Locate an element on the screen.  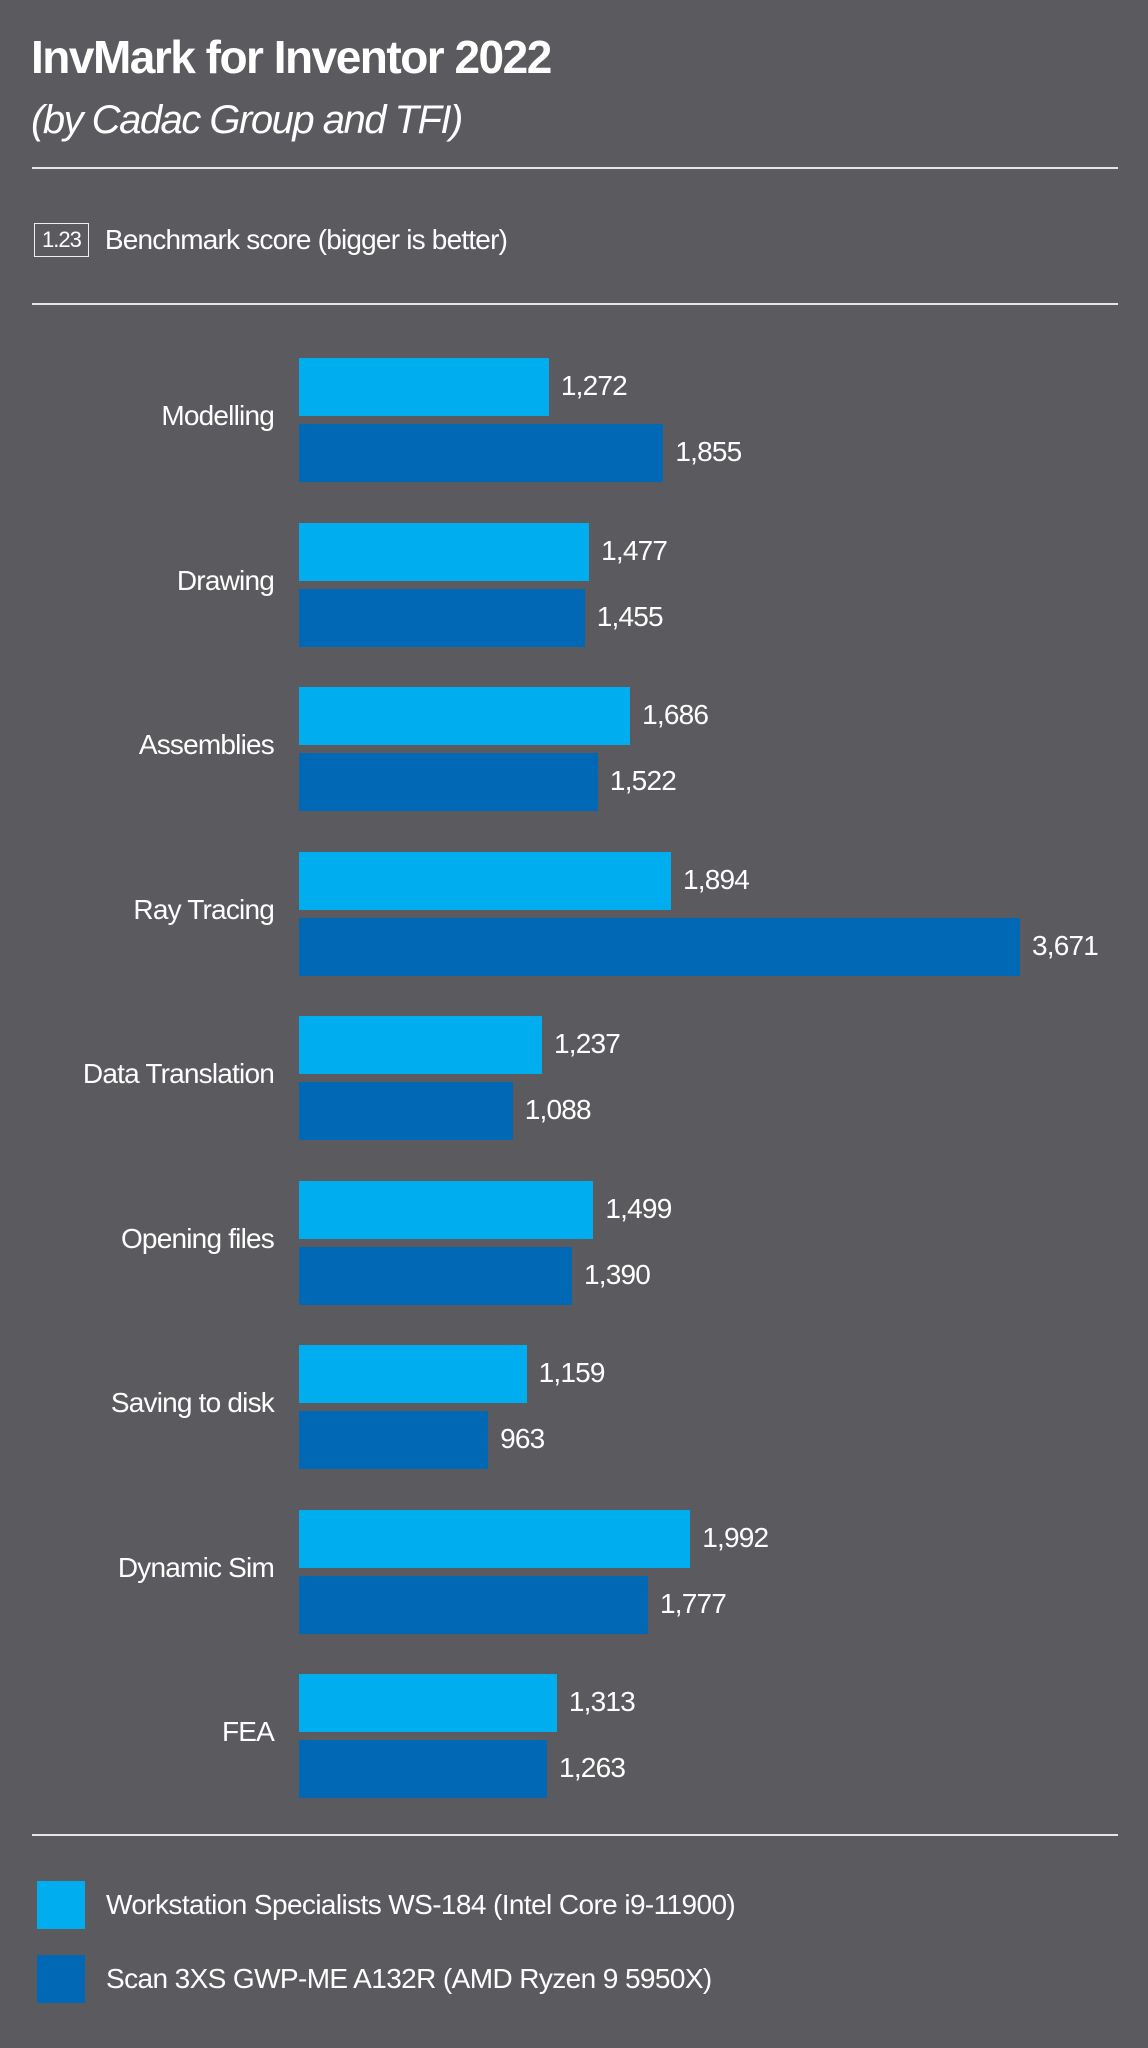
value-label: 1,237 is located at coordinates (587, 1043).